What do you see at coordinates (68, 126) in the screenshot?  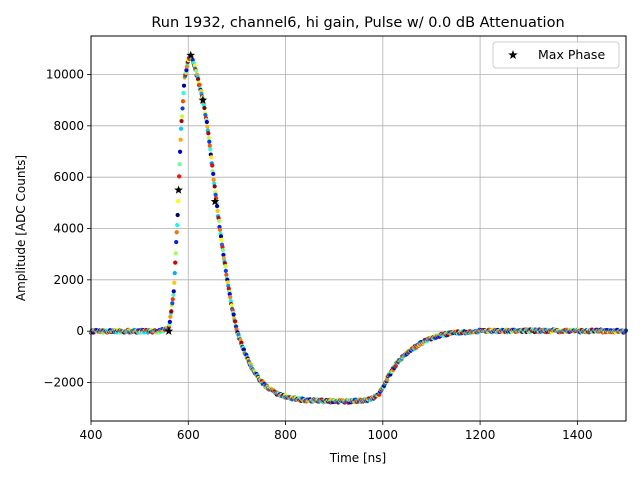 I see `y-tick-label: 8000` at bounding box center [68, 126].